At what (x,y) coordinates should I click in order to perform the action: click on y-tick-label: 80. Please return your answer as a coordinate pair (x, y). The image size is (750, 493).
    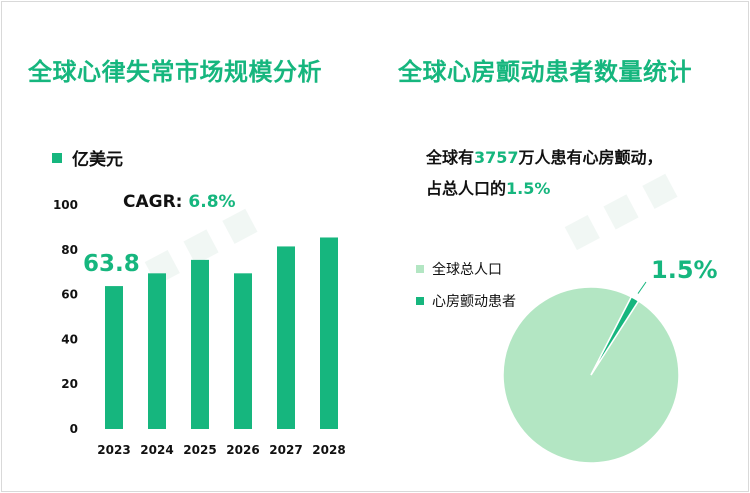
    Looking at the image, I should click on (69, 250).